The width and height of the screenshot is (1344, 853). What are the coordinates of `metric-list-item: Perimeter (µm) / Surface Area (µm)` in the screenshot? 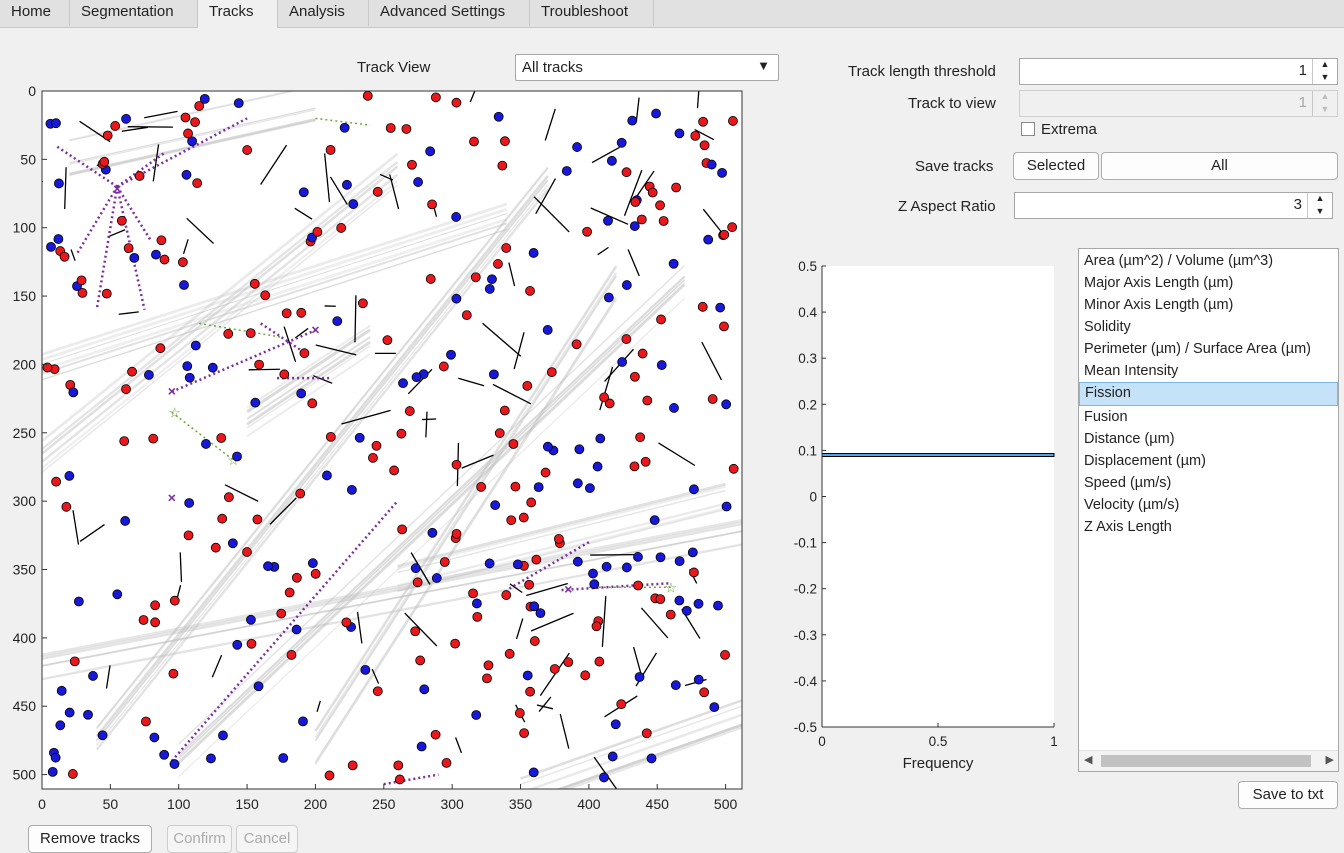 It's located at (1208, 349).